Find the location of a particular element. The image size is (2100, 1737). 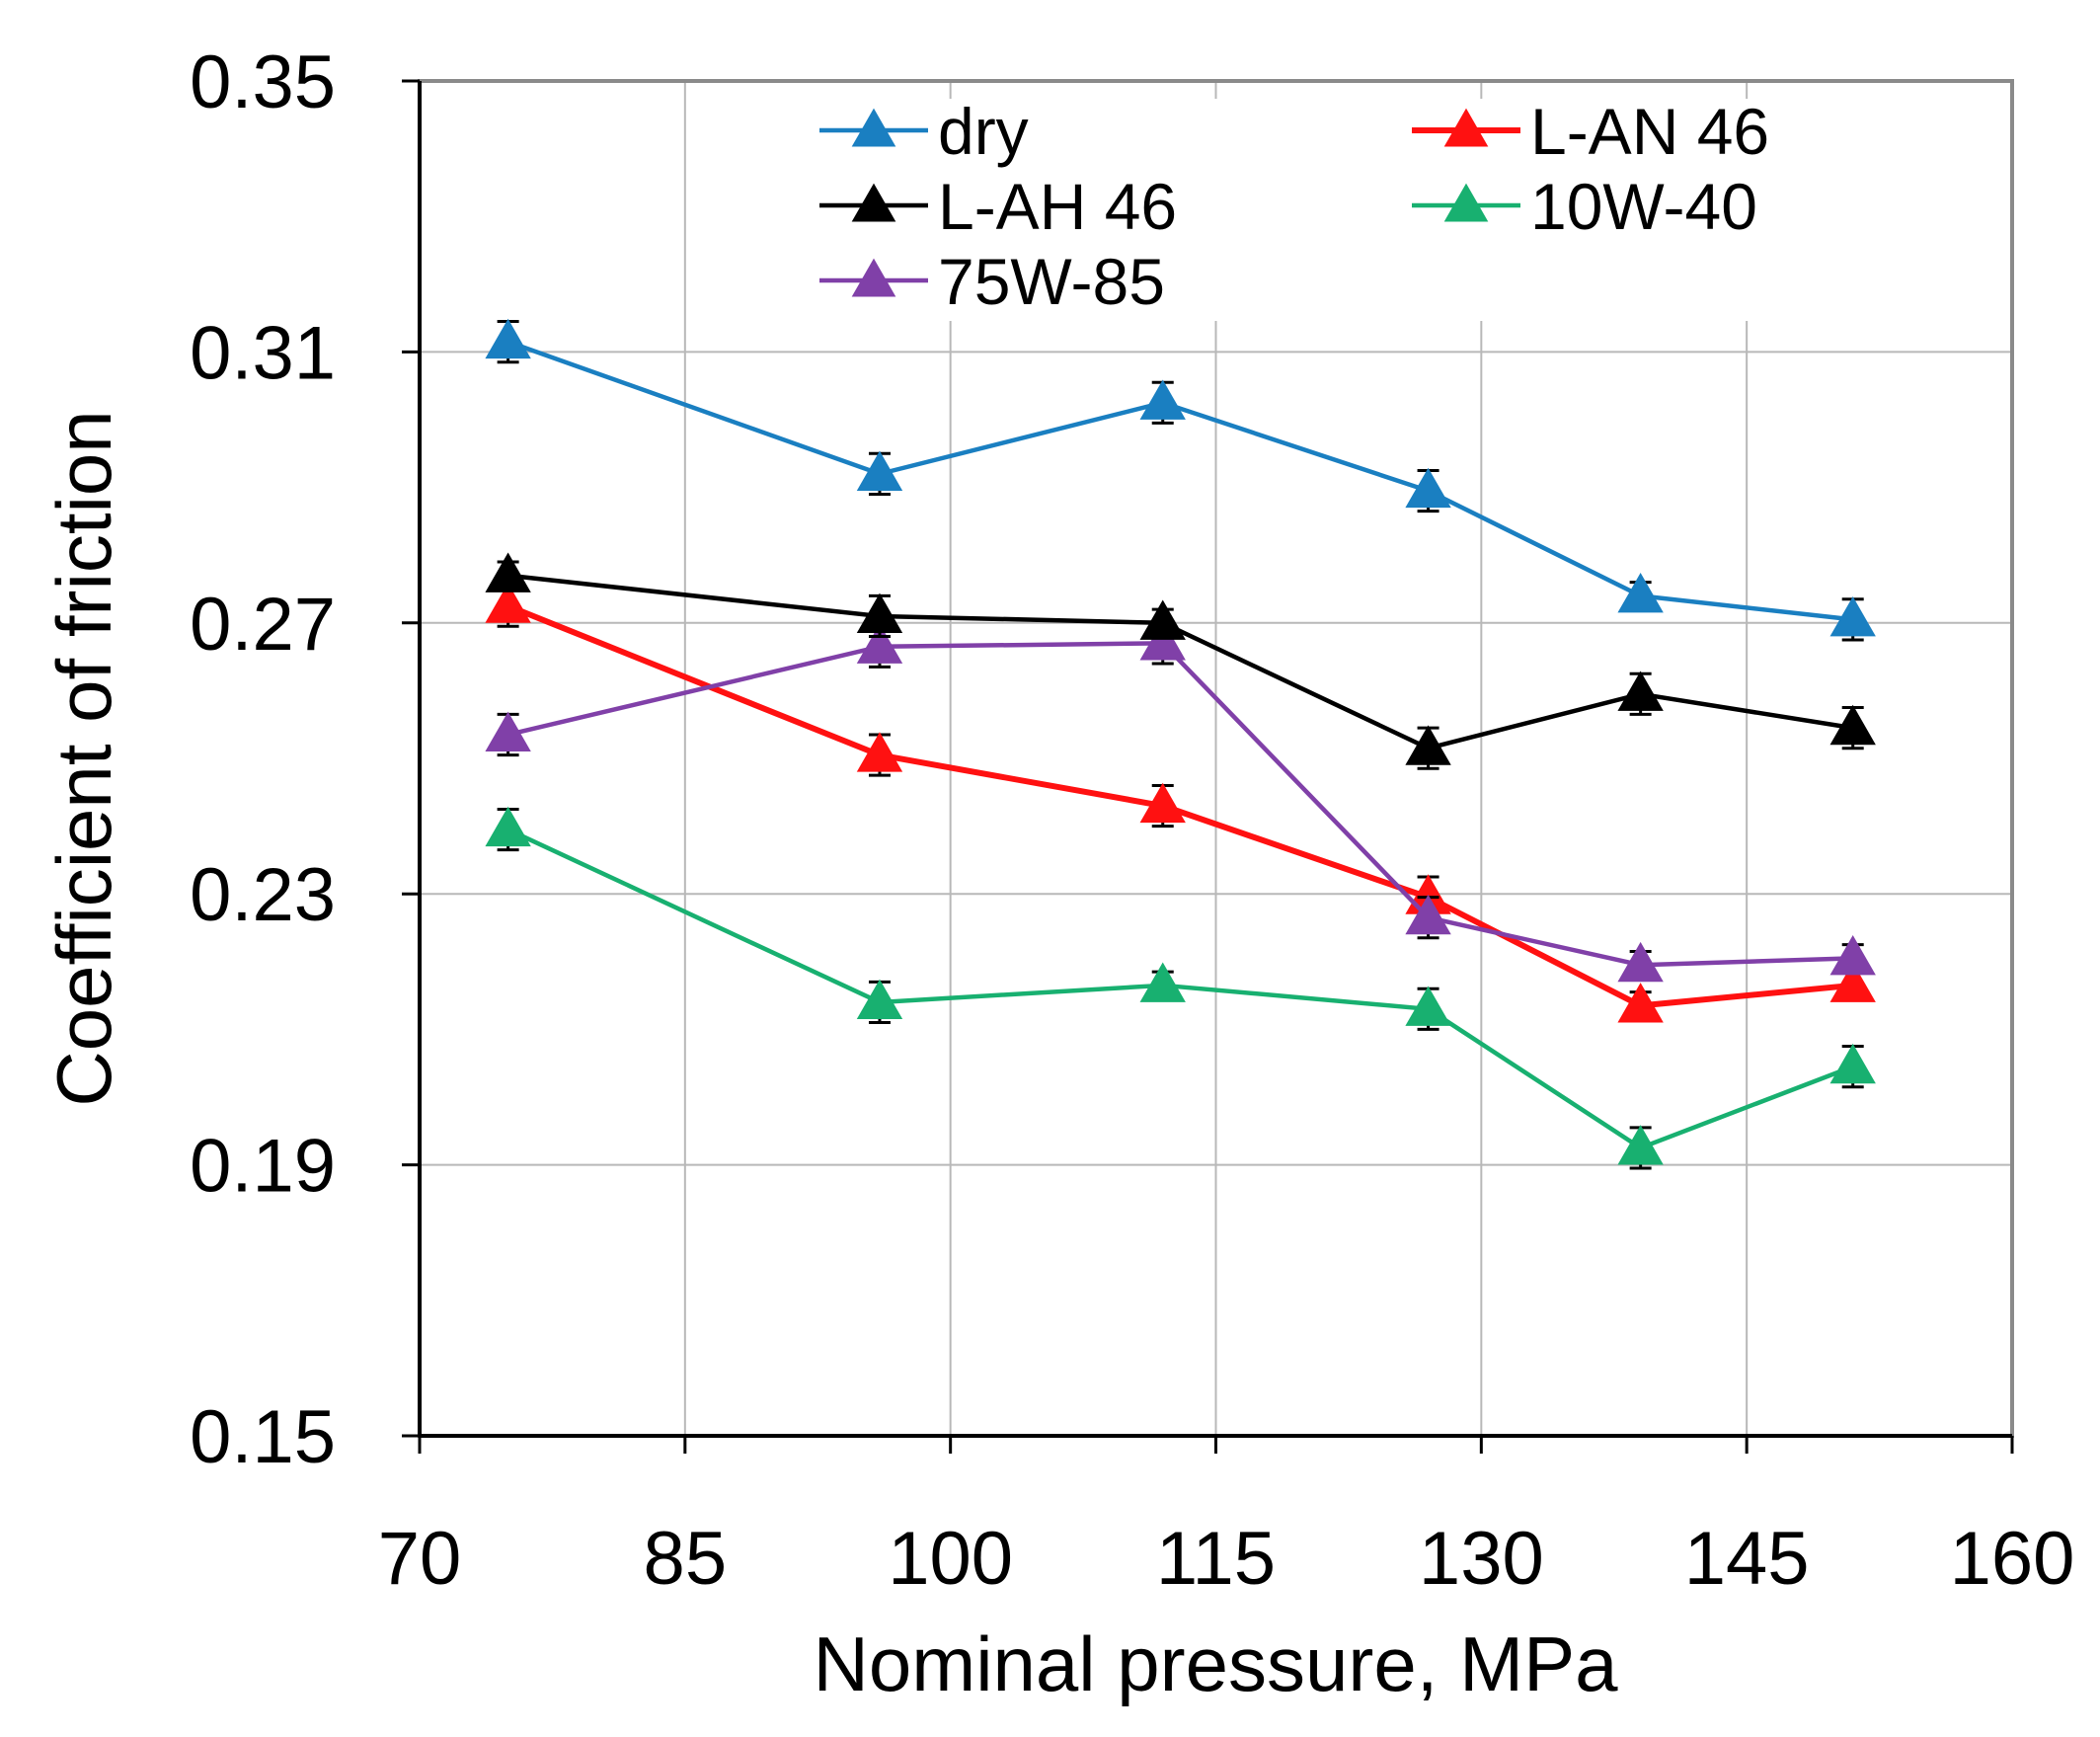

legend-item-75w-85: 75W-85 is located at coordinates (992, 281).